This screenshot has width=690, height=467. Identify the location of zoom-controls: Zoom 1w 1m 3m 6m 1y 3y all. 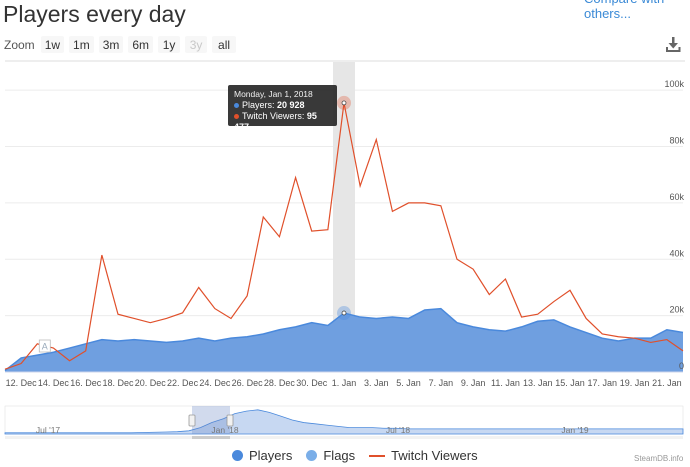
(122, 44).